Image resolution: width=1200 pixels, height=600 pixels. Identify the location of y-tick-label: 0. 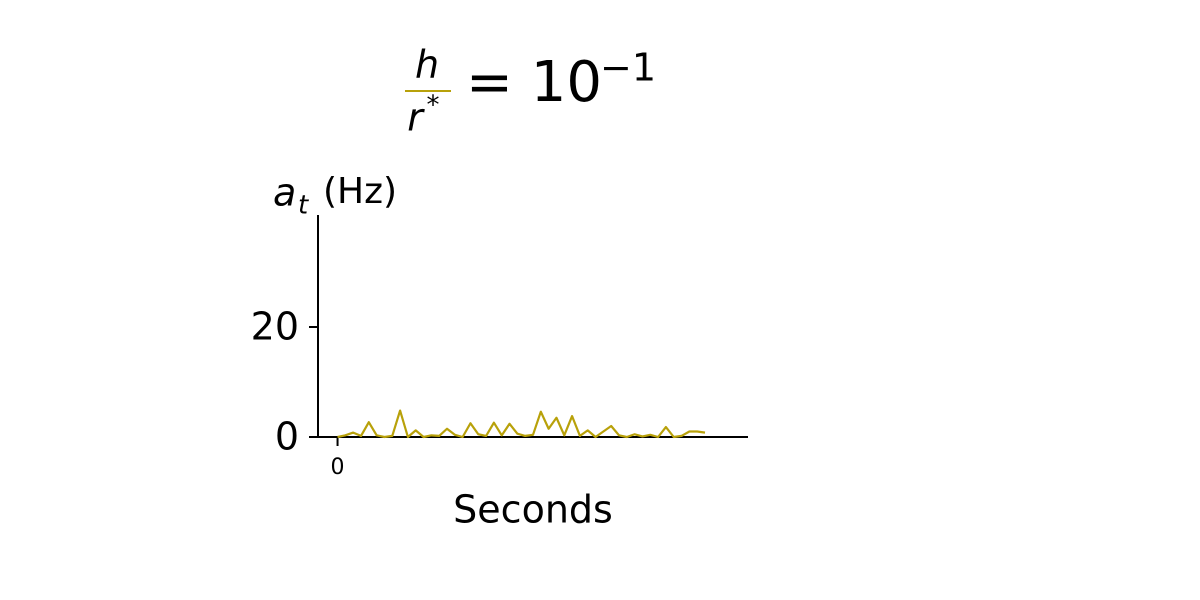
(287, 437).